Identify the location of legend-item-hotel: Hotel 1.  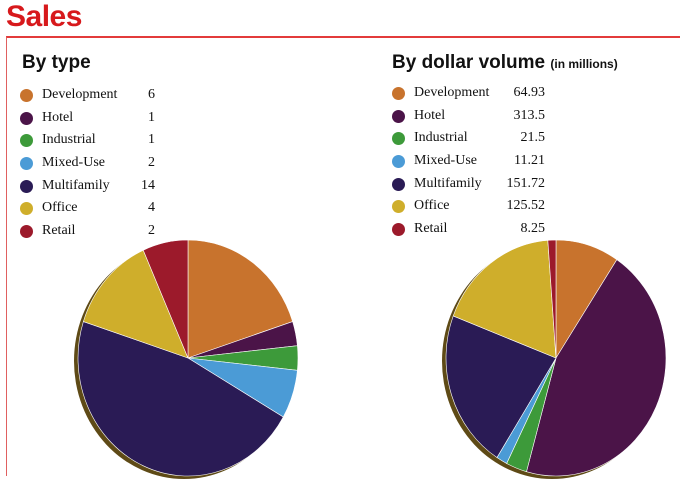
(90, 121).